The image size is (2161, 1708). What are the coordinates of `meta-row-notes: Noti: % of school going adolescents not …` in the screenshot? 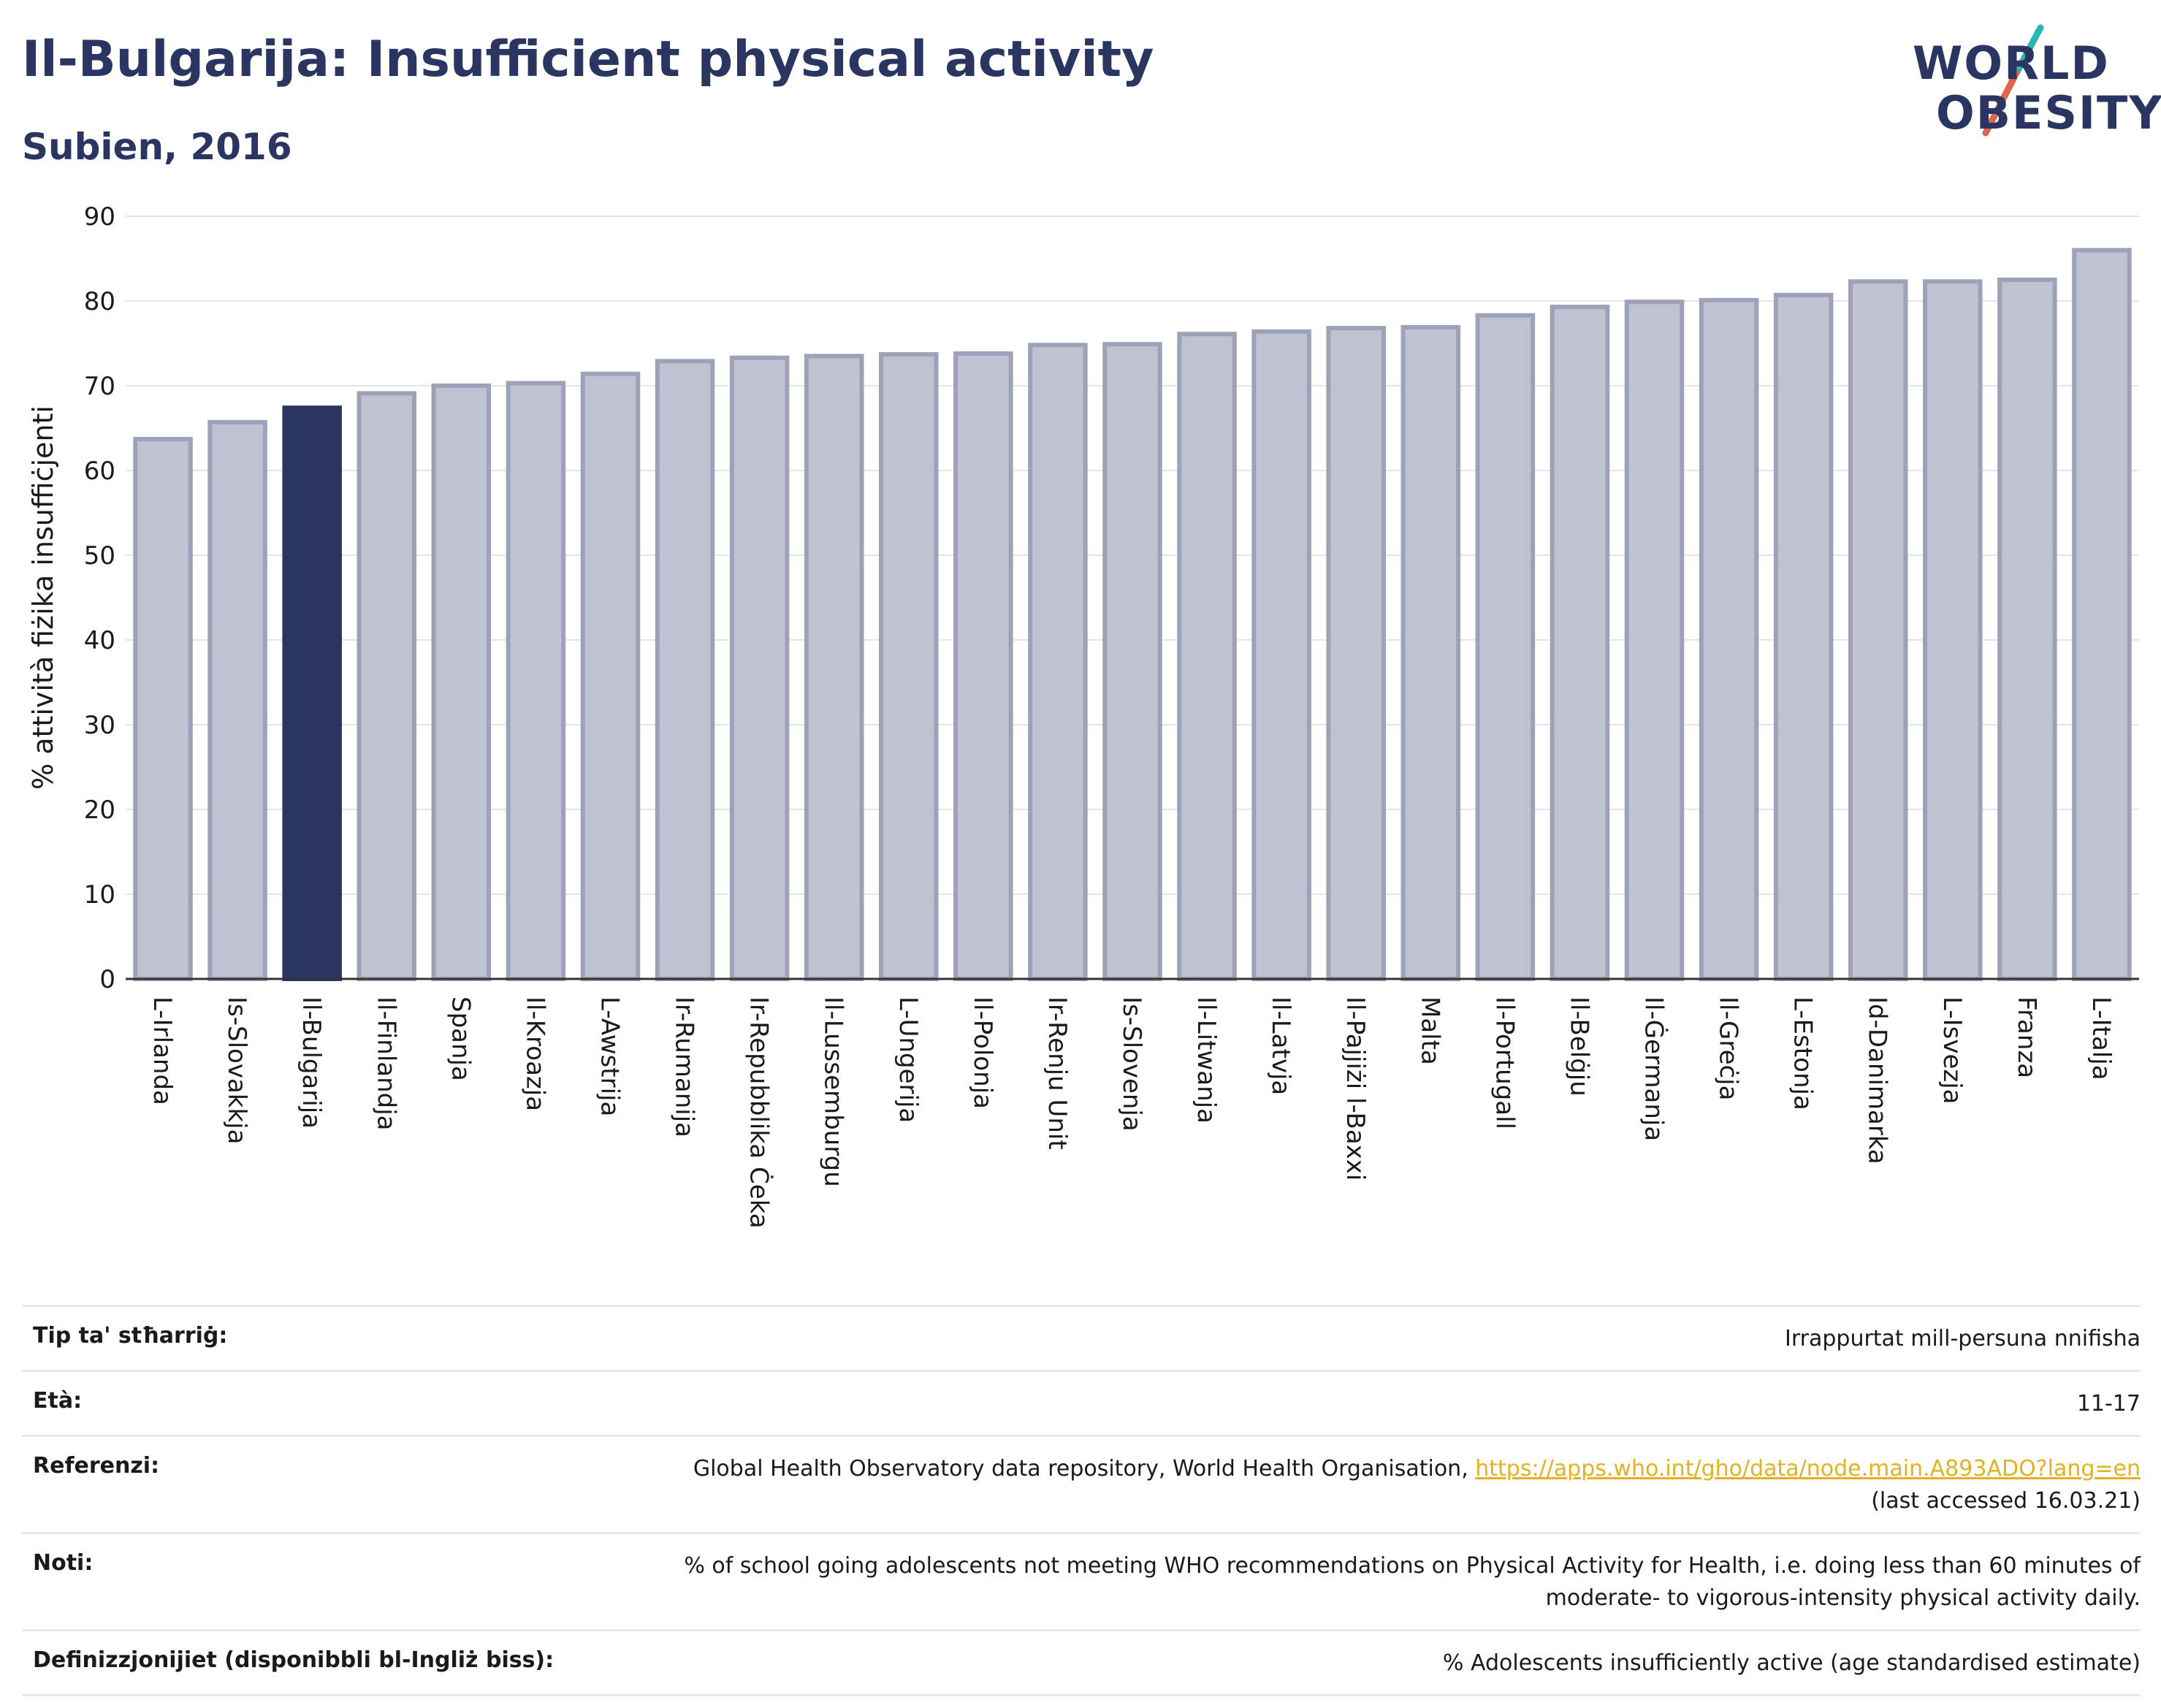 It's located at (1081, 1580).